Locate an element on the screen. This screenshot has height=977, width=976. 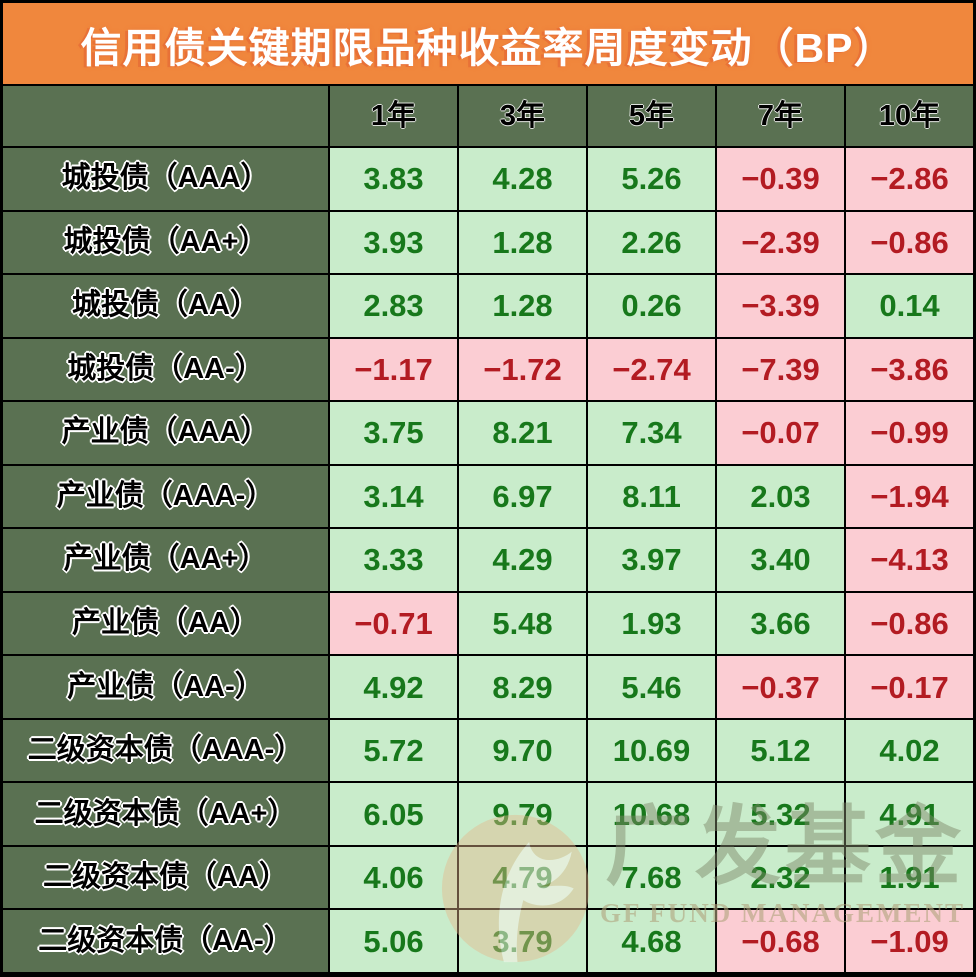
column-header: 7年 is located at coordinates (780, 116).